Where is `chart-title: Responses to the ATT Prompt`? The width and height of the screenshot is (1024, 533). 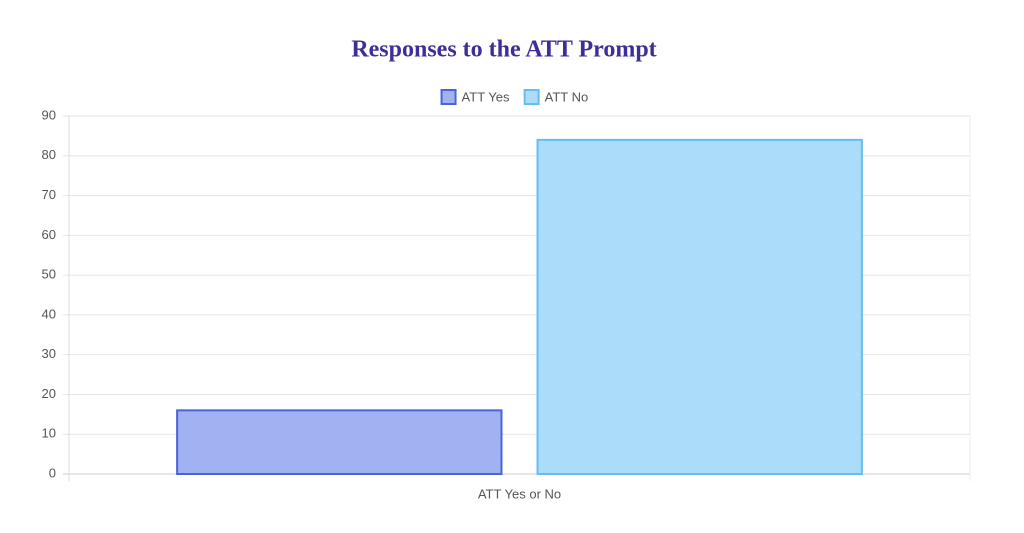
chart-title: Responses to the ATT Prompt is located at coordinates (503, 50).